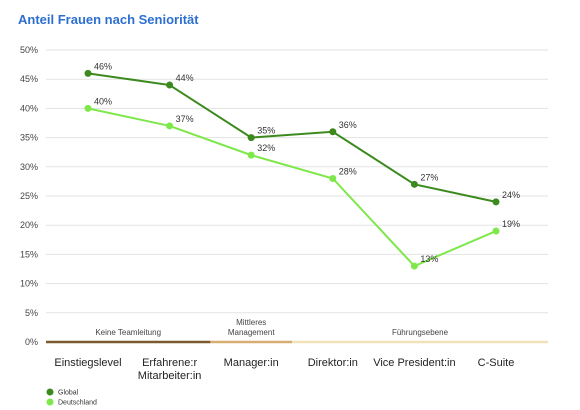 This screenshot has width=580, height=410. What do you see at coordinates (266, 148) in the screenshot?
I see `data-label: 32%` at bounding box center [266, 148].